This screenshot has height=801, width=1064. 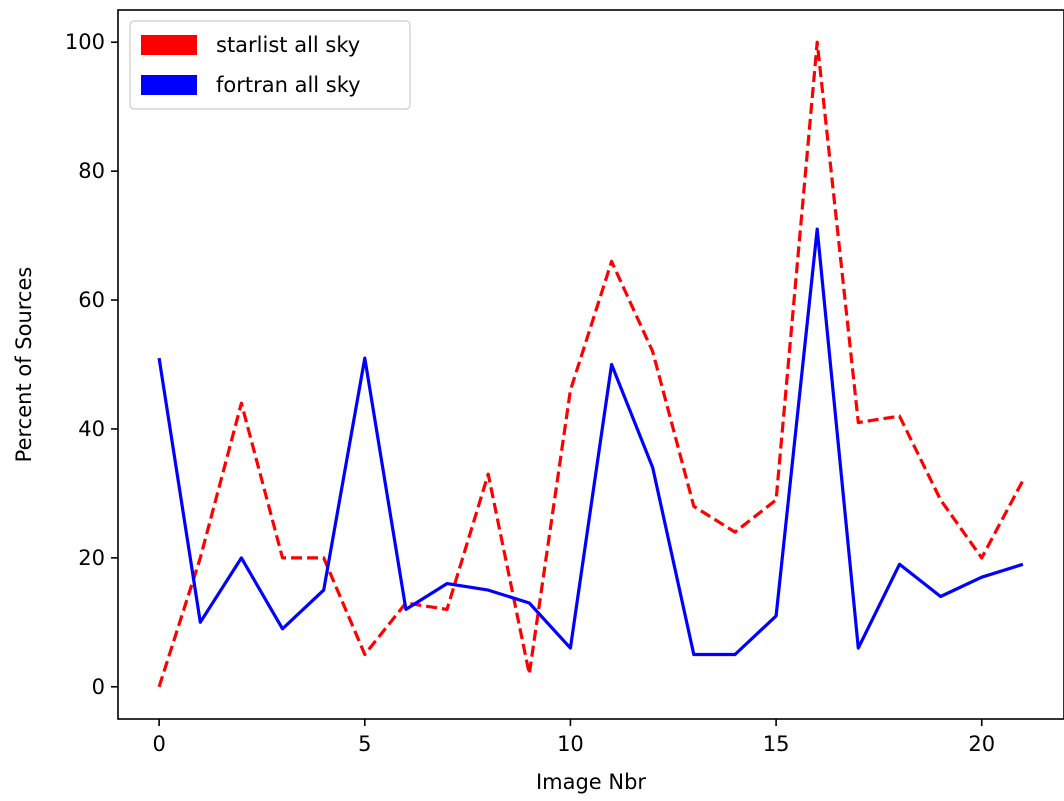 I want to click on legend: starlist all sky fortran all sky, so click(x=270, y=65).